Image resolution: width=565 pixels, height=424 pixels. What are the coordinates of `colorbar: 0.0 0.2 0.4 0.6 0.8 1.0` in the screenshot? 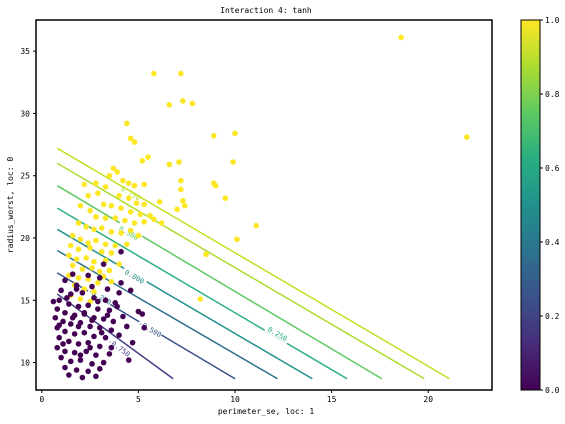 It's located at (540, 205).